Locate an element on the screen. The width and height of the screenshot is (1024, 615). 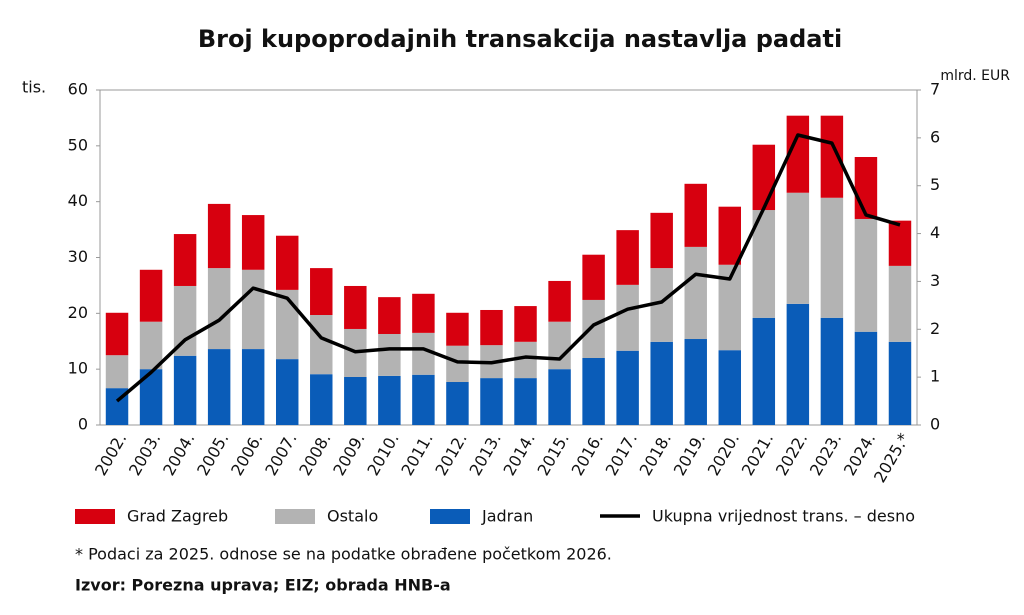
x-tick-label: 2020. is located at coordinates (723, 454).